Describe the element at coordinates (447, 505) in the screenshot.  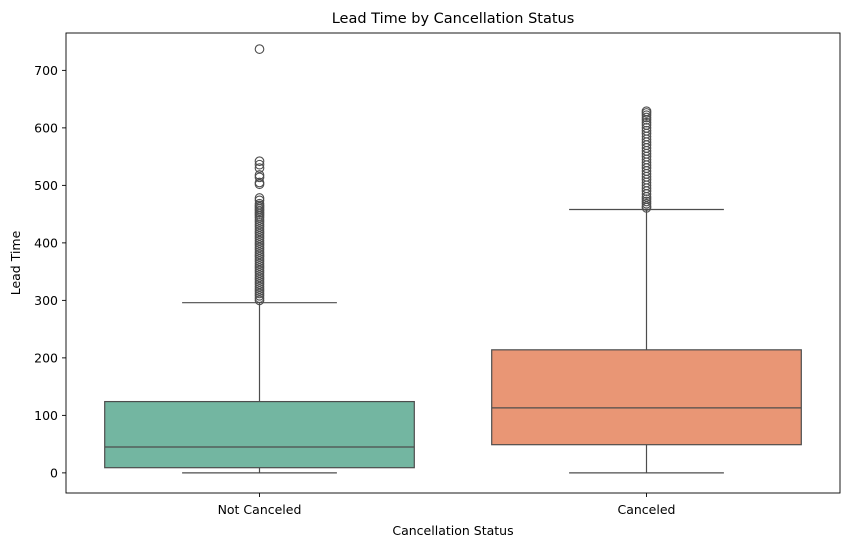
I see `x-axis: Not Canceled Canceled` at that location.